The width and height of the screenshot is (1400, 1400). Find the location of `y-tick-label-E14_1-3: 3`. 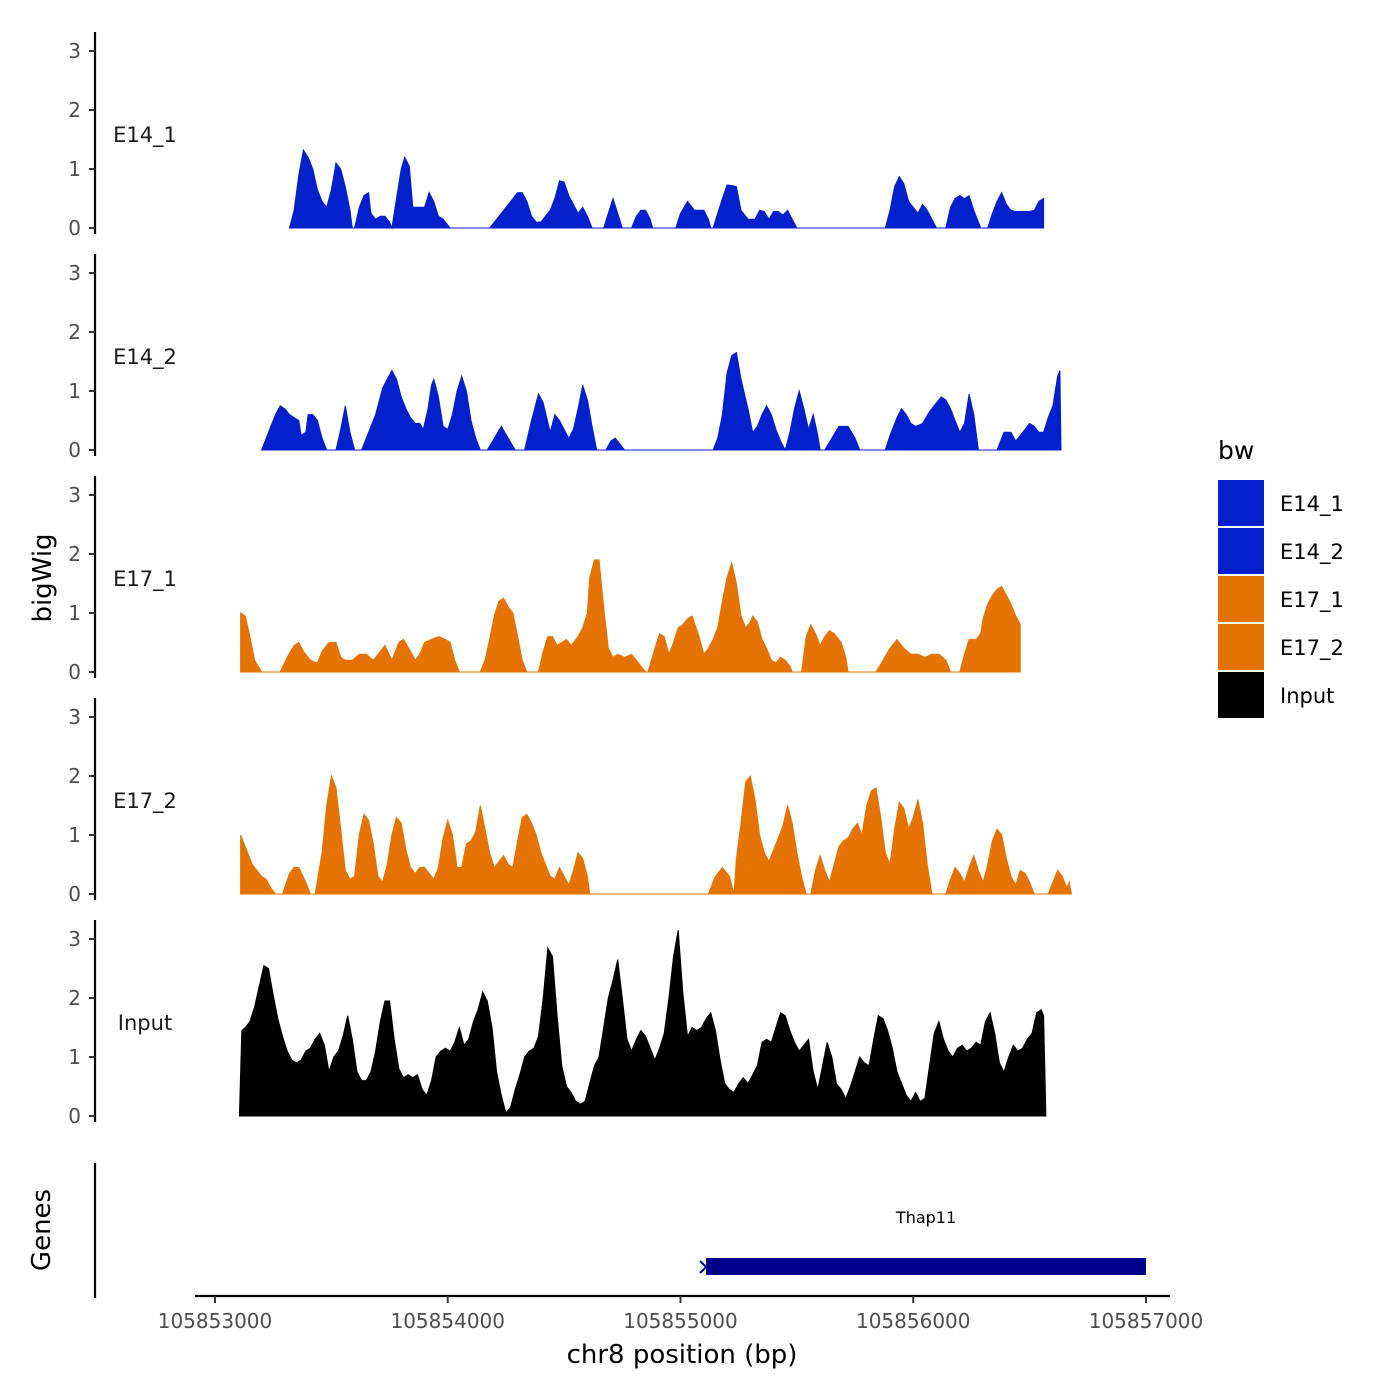

y-tick-label-E14_1-3: 3 is located at coordinates (74, 51).